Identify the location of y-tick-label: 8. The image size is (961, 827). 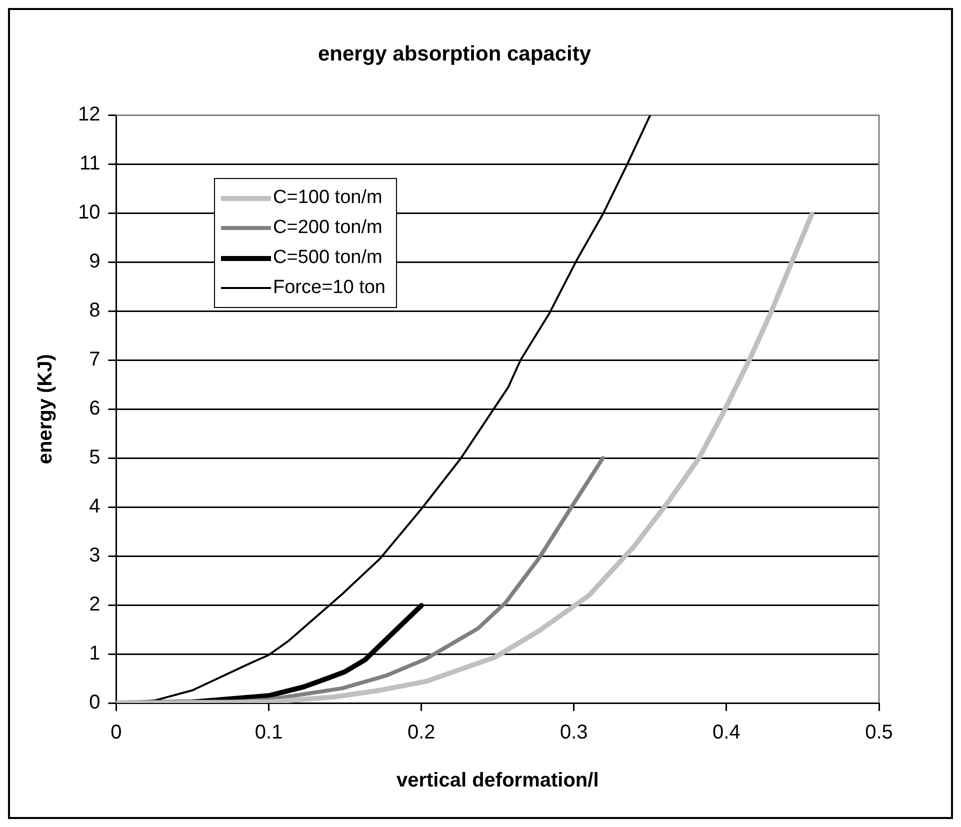
(94, 311).